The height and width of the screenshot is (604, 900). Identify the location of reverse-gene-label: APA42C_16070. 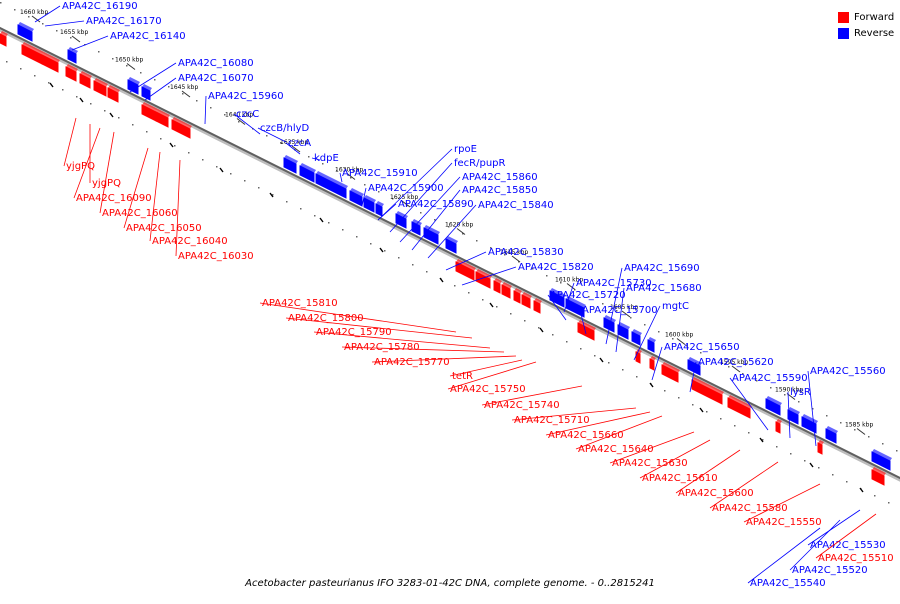
(216, 78).